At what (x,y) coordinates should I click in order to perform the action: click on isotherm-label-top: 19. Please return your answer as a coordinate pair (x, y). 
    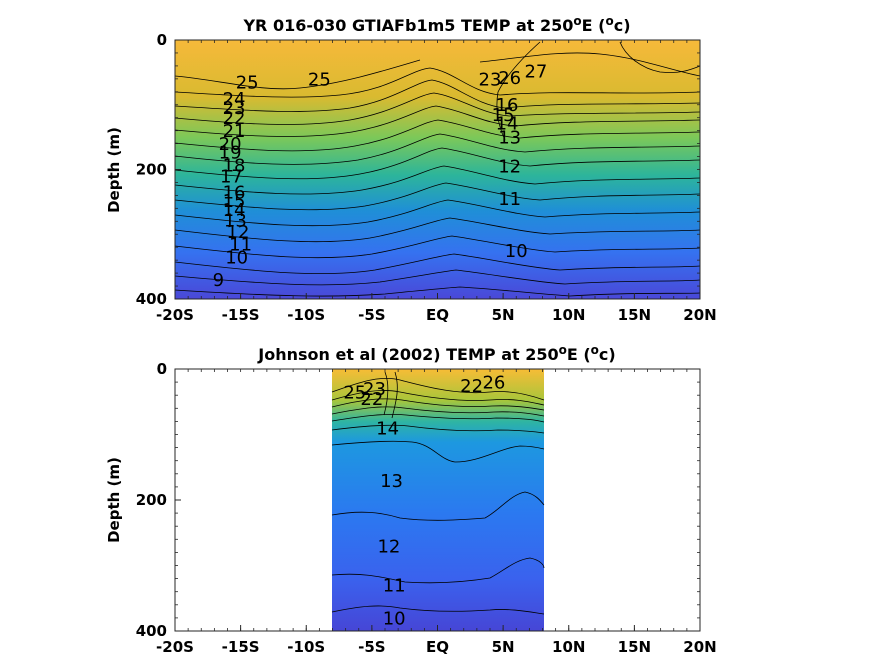
    Looking at the image, I should click on (230, 152).